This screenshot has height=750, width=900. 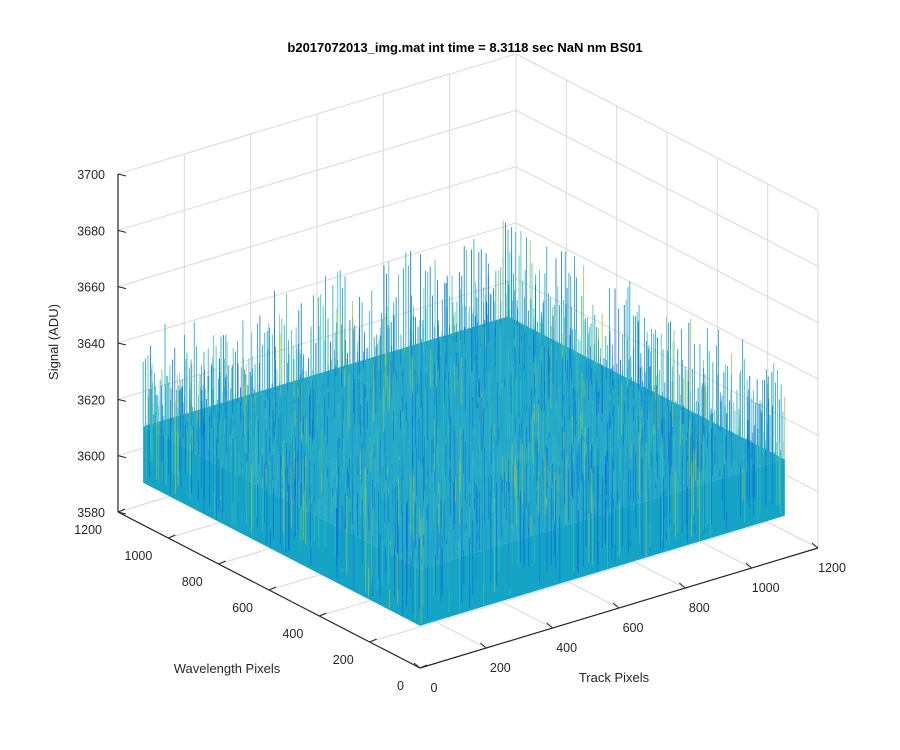 What do you see at coordinates (566, 648) in the screenshot?
I see `x-tick-label: 400` at bounding box center [566, 648].